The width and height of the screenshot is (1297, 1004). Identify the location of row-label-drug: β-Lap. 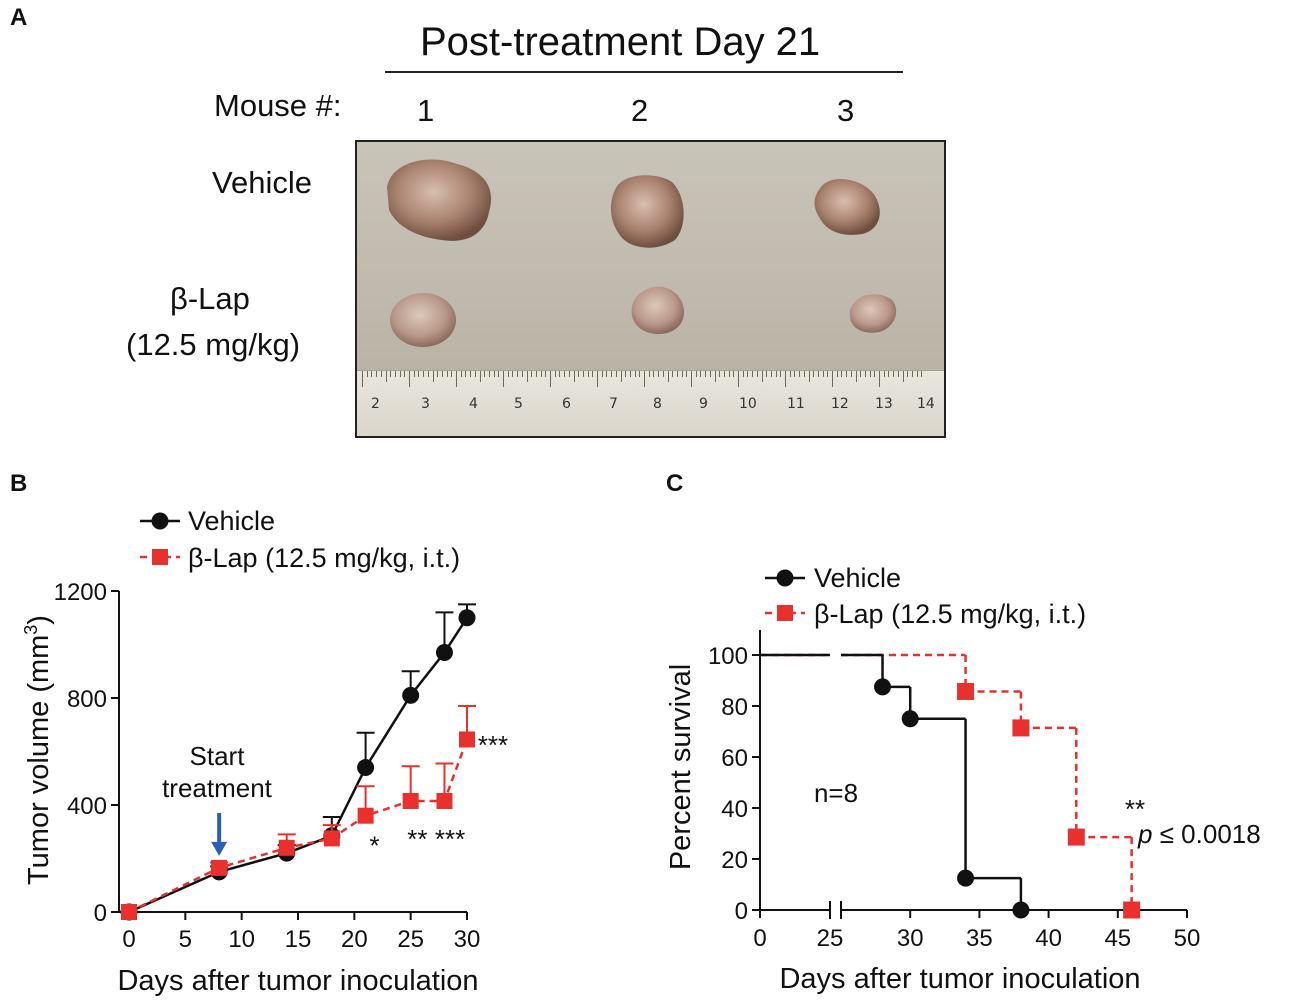
(210, 298).